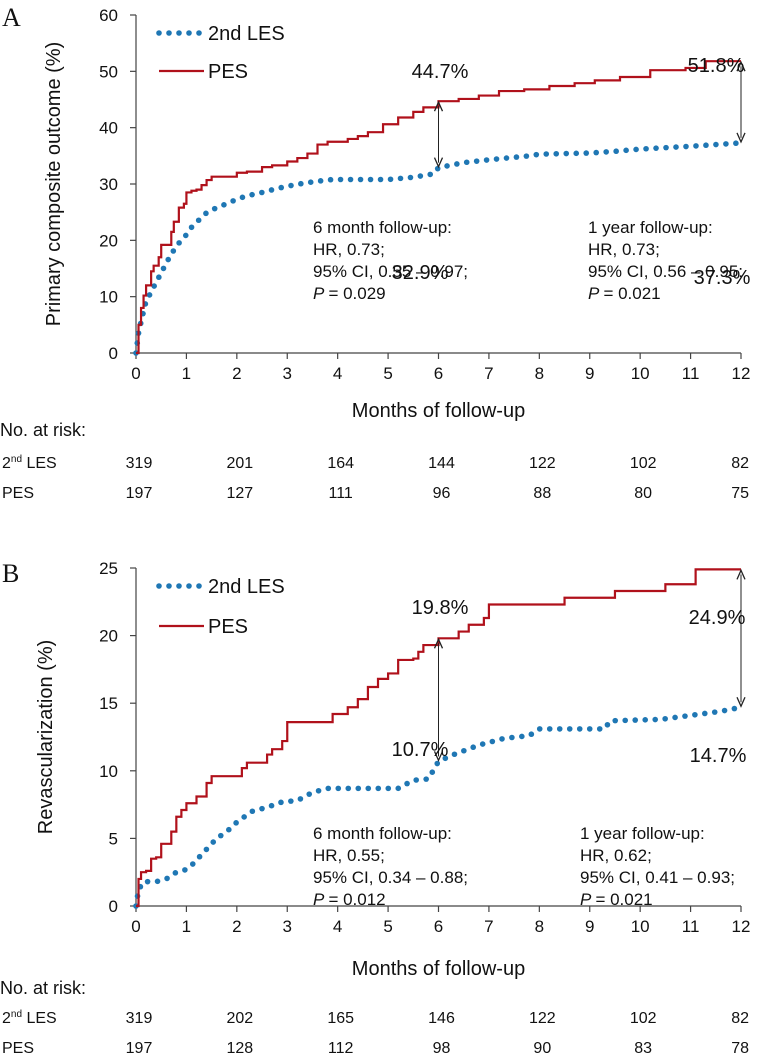 The width and height of the screenshot is (763, 1054). What do you see at coordinates (340, 1018) in the screenshot?
I see `risk-cell: 165` at bounding box center [340, 1018].